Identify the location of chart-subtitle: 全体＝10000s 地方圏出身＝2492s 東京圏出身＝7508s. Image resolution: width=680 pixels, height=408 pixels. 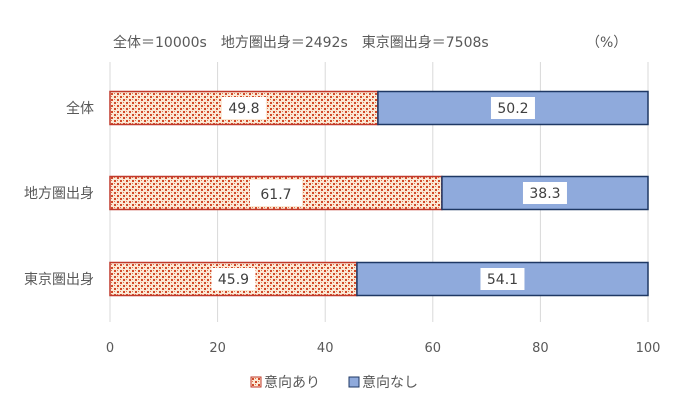
(301, 42).